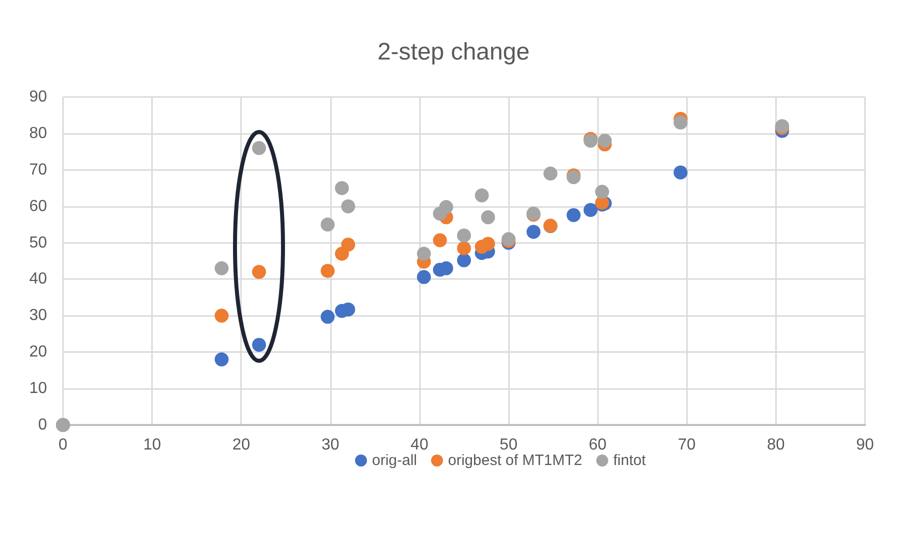 This screenshot has height=537, width=907. Describe the element at coordinates (515, 460) in the screenshot. I see `legend-label: origbest of MT1MT2` at that location.